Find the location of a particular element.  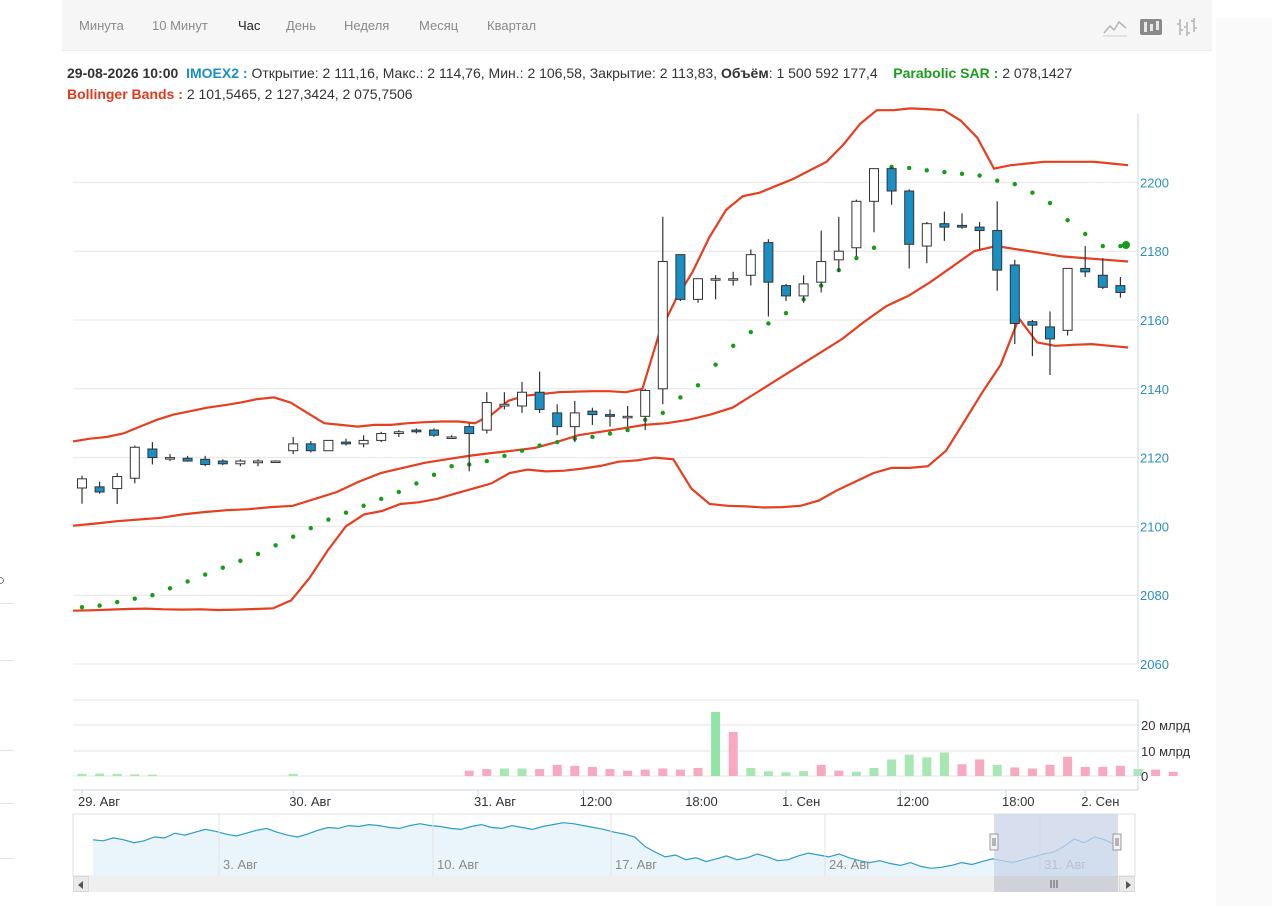

tab-10-minutes: 10 Минут is located at coordinates (180, 25).